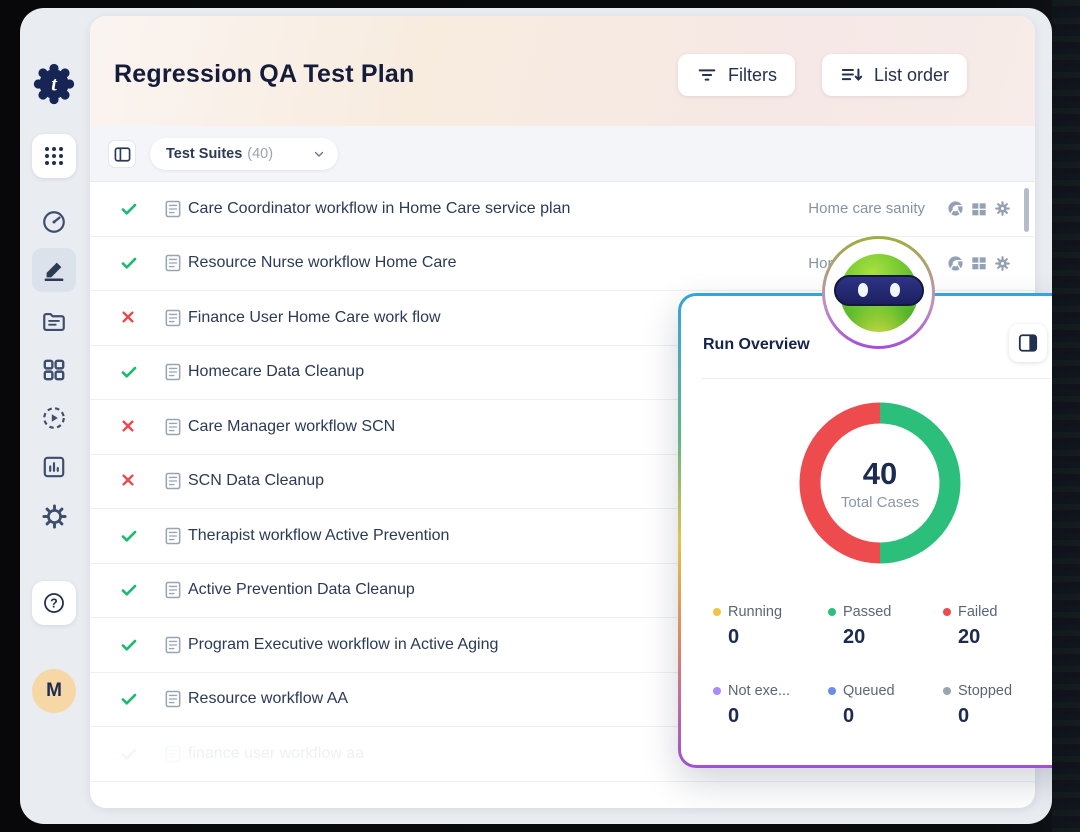 Image resolution: width=1080 pixels, height=832 pixels. Describe the element at coordinates (256, 481) in the screenshot. I see `row-title: SCN Data Cleanup` at that location.